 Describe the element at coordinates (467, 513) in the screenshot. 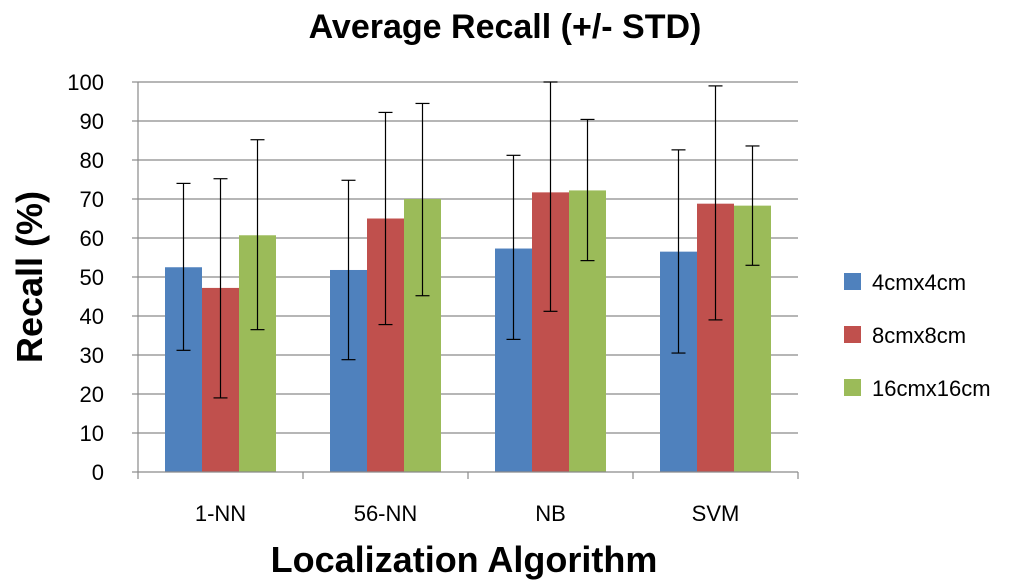

I see `x-tick-labels: 1-NN 56-NN NB SVM` at that location.